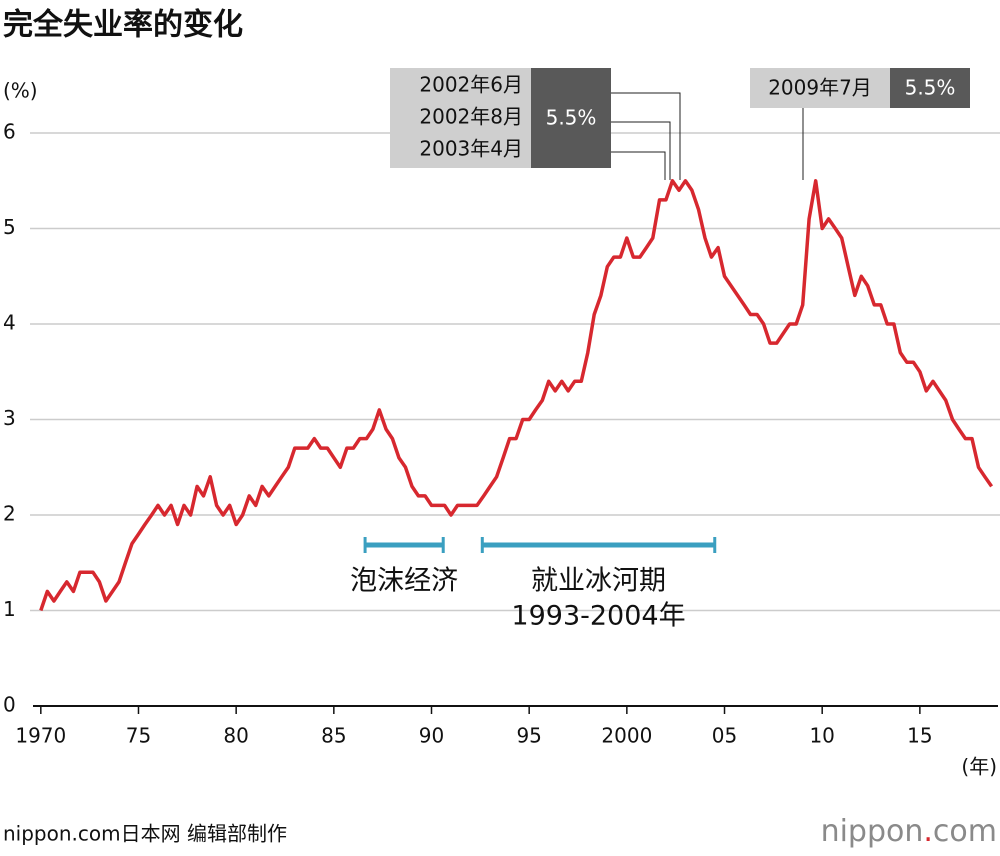 The width and height of the screenshot is (1000, 856). I want to click on period-label: 泡沫经济, so click(404, 581).